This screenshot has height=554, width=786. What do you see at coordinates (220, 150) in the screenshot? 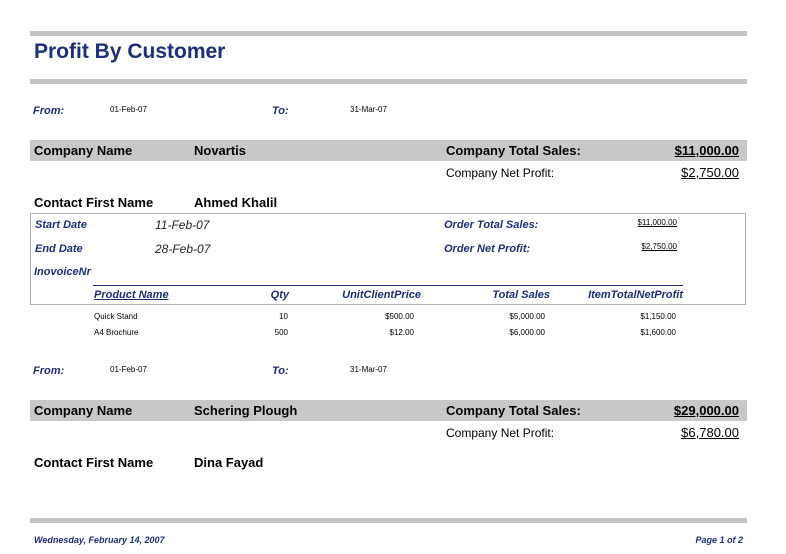
I see `company-name-value: Novartis` at bounding box center [220, 150].